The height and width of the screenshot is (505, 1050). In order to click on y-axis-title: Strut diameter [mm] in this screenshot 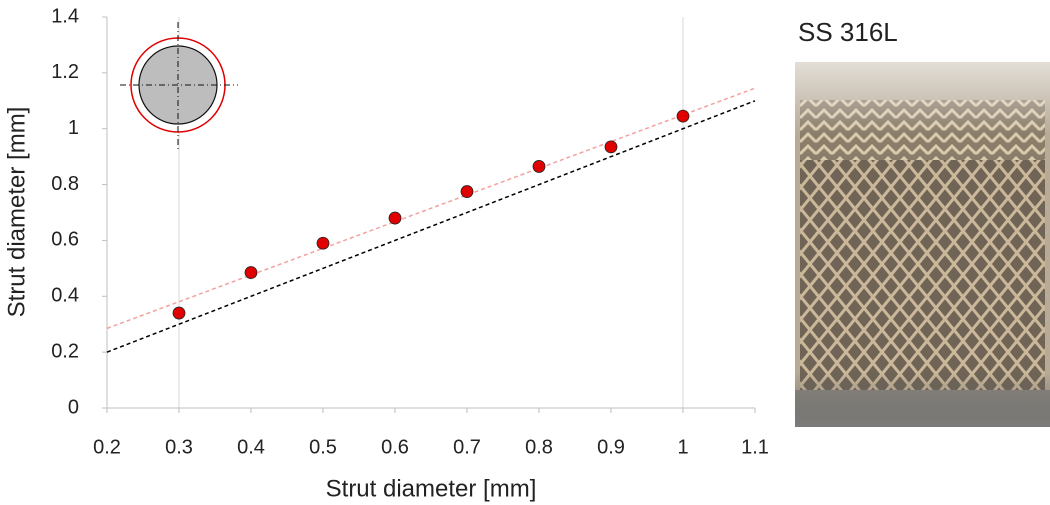, I will do `click(16, 212)`.